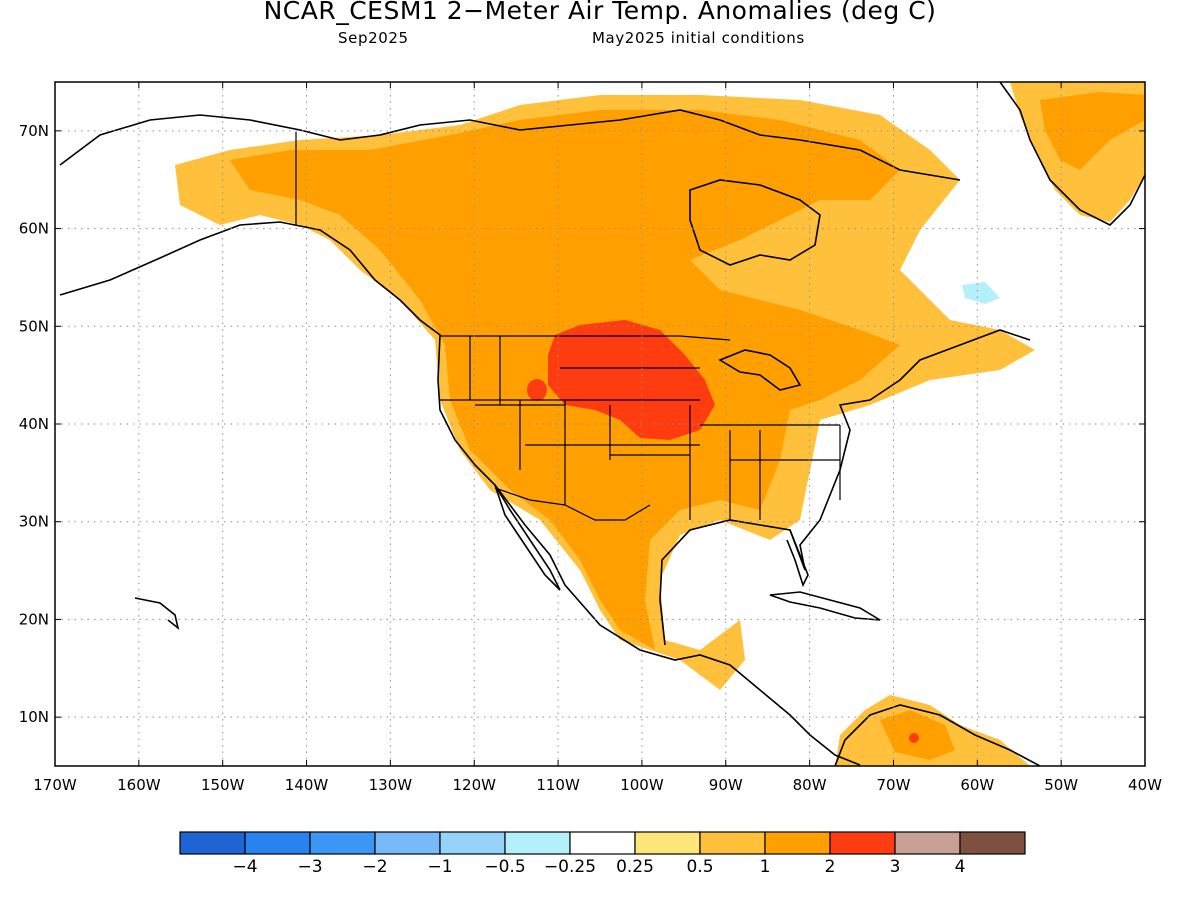 The image size is (1200, 900). I want to click on coastline-great-lakes, so click(760, 370).